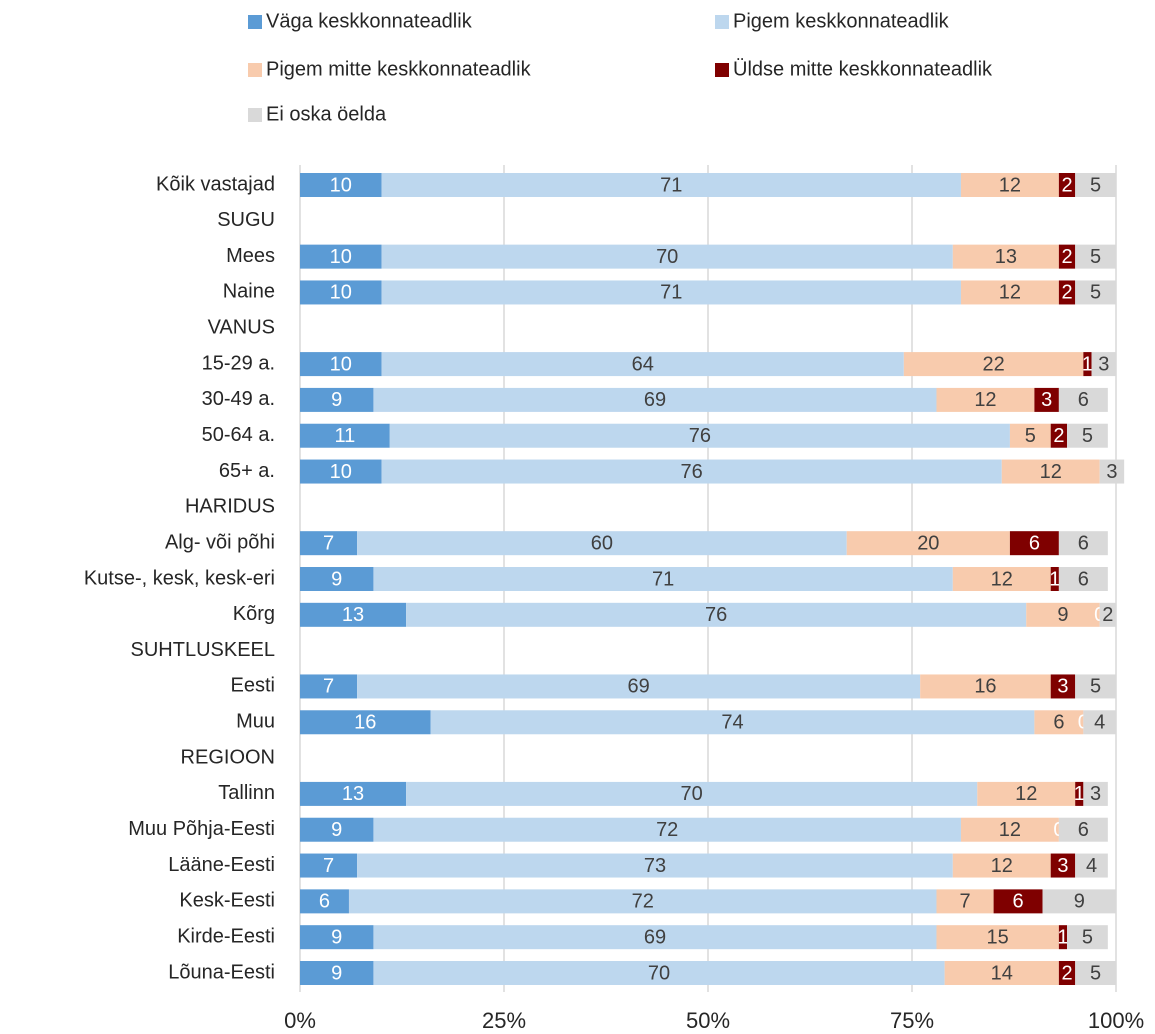  What do you see at coordinates (220, 542) in the screenshot?
I see `y-tick-label: Alg- või põhi` at bounding box center [220, 542].